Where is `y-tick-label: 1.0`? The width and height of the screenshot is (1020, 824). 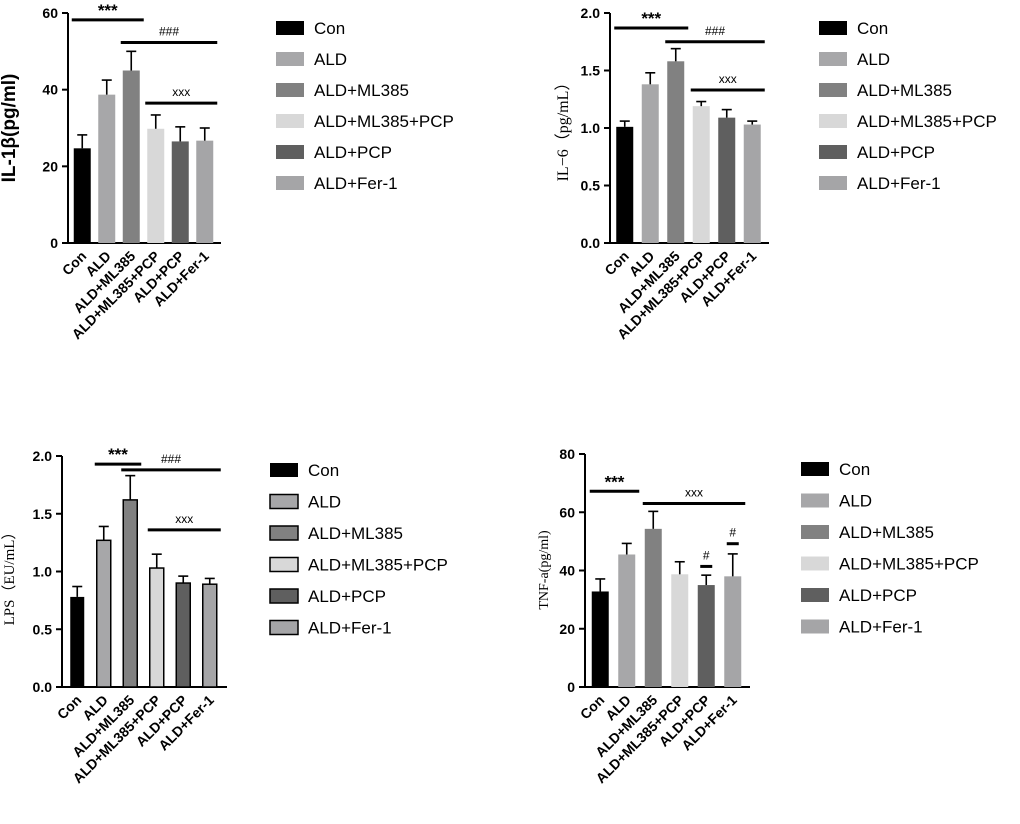
y-tick-label: 1.0 is located at coordinates (43, 572).